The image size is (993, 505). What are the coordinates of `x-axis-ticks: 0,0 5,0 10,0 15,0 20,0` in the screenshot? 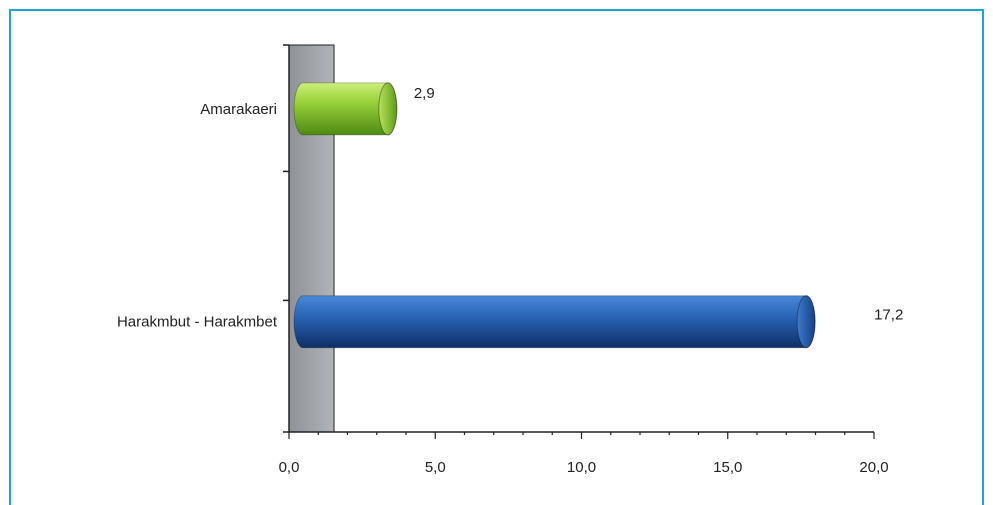 It's located at (584, 454).